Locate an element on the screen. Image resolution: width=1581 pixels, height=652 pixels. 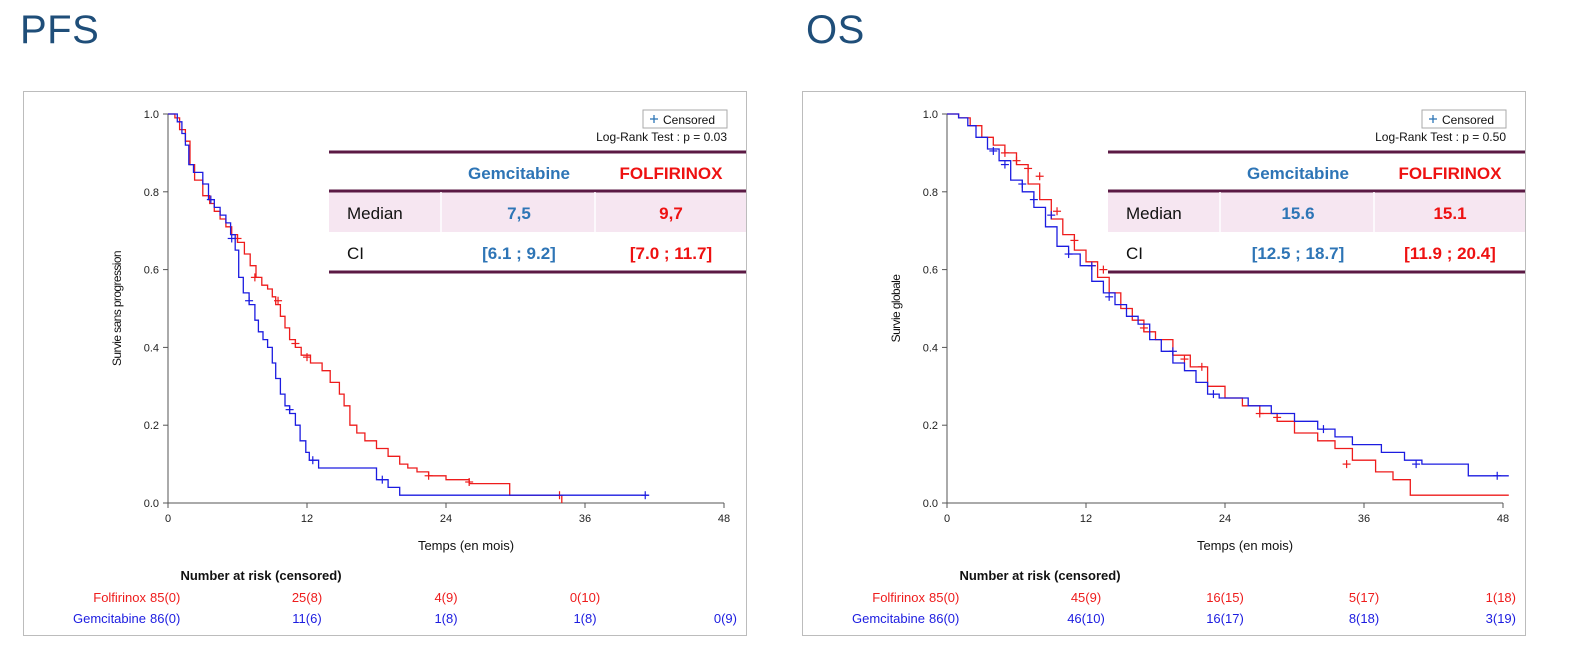
risk-count: 0(10) is located at coordinates (585, 597).